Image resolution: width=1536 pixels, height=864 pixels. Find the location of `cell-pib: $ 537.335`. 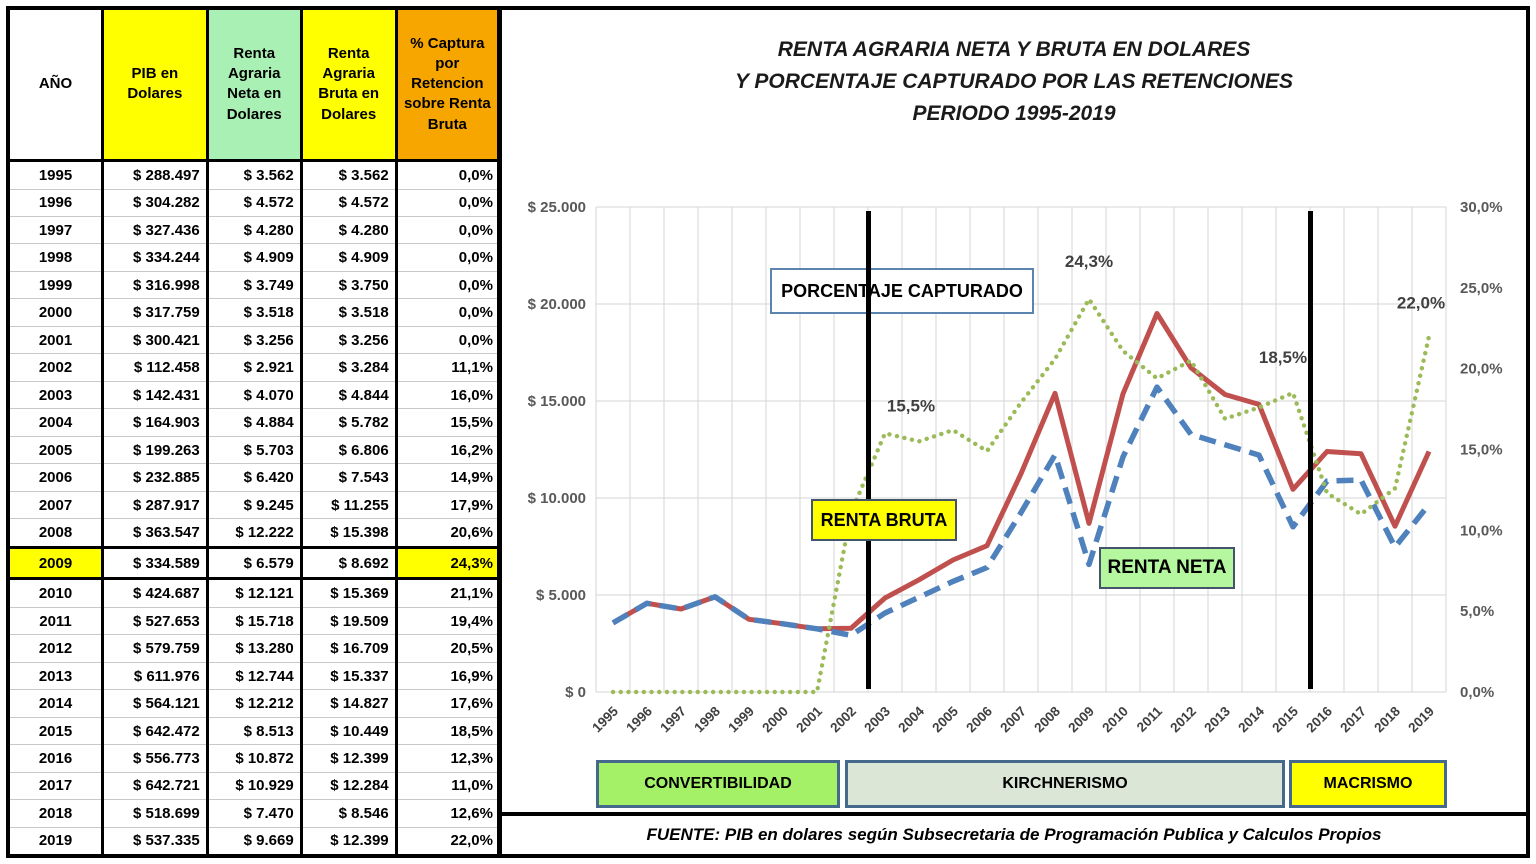

cell-pib: $ 537.335 is located at coordinates (154, 840).